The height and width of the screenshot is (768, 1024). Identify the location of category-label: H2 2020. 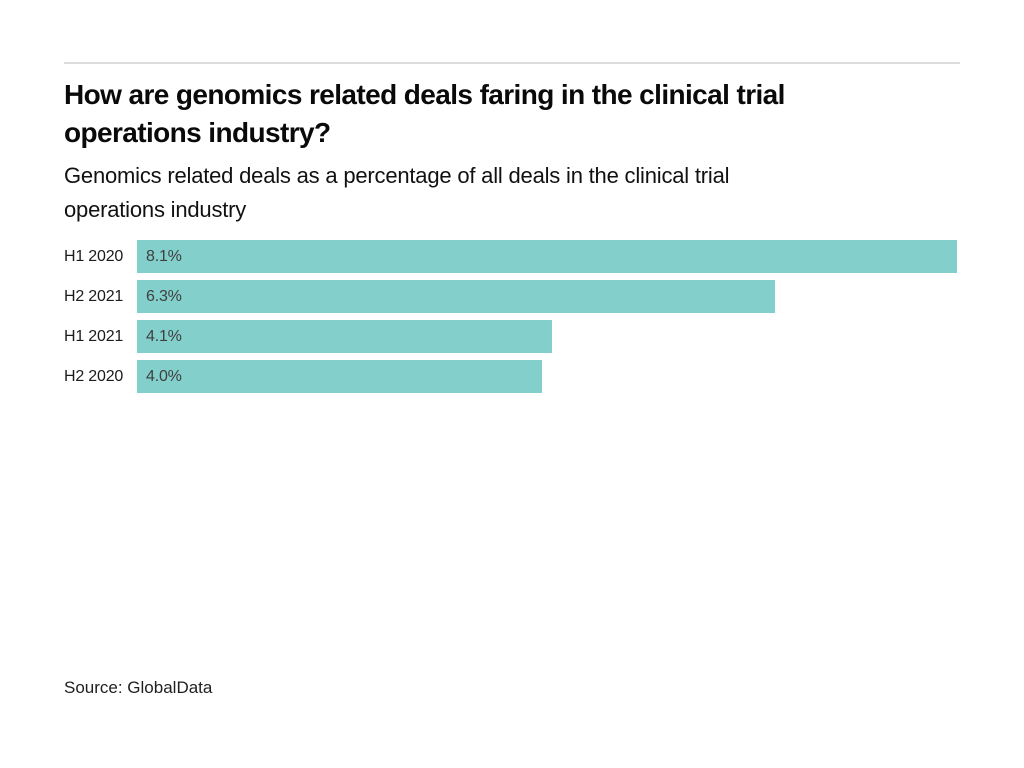
(94, 376).